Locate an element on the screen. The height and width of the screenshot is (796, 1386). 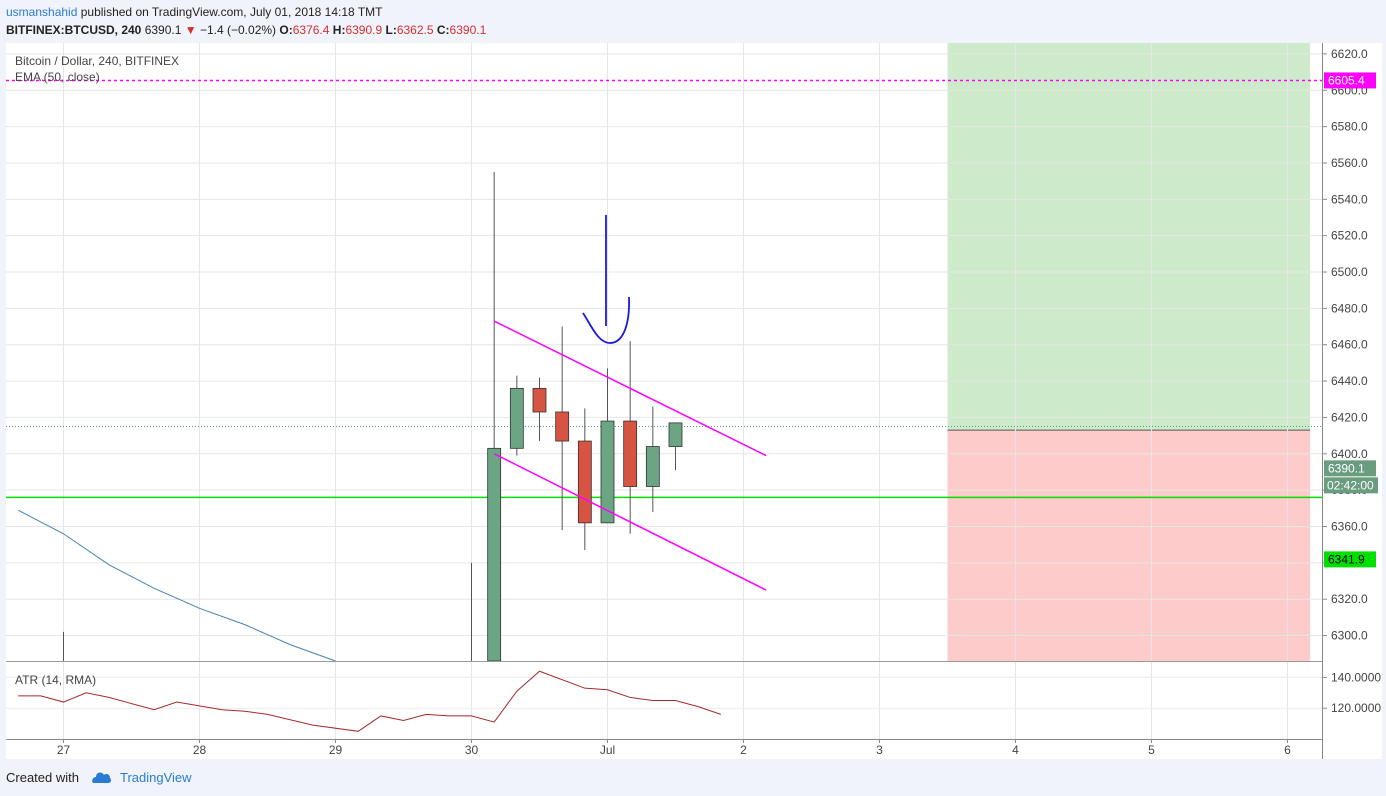
arrow-head is located at coordinates (606, 320).